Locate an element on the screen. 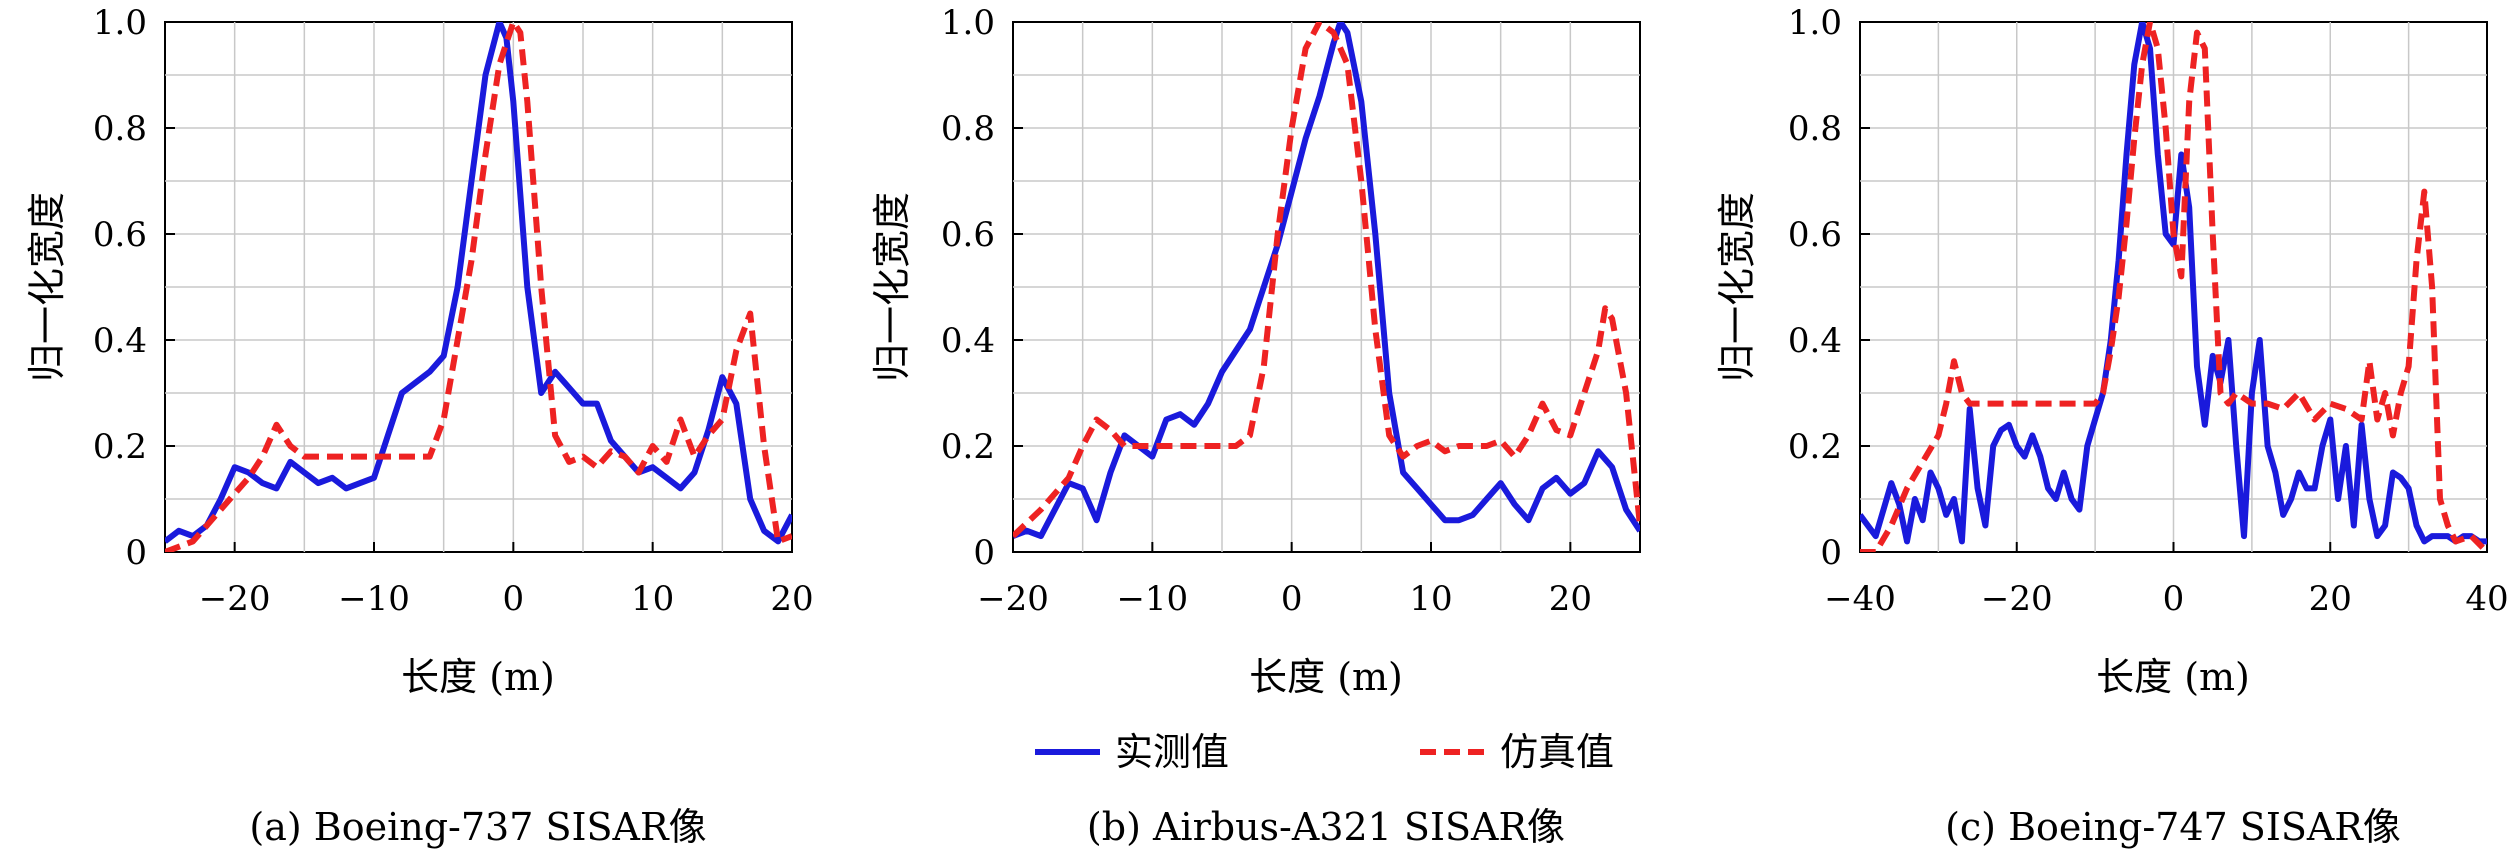 The height and width of the screenshot is (855, 2520). x-tick-labels-b: −20 −10 0 10 20 is located at coordinates (1284, 580).